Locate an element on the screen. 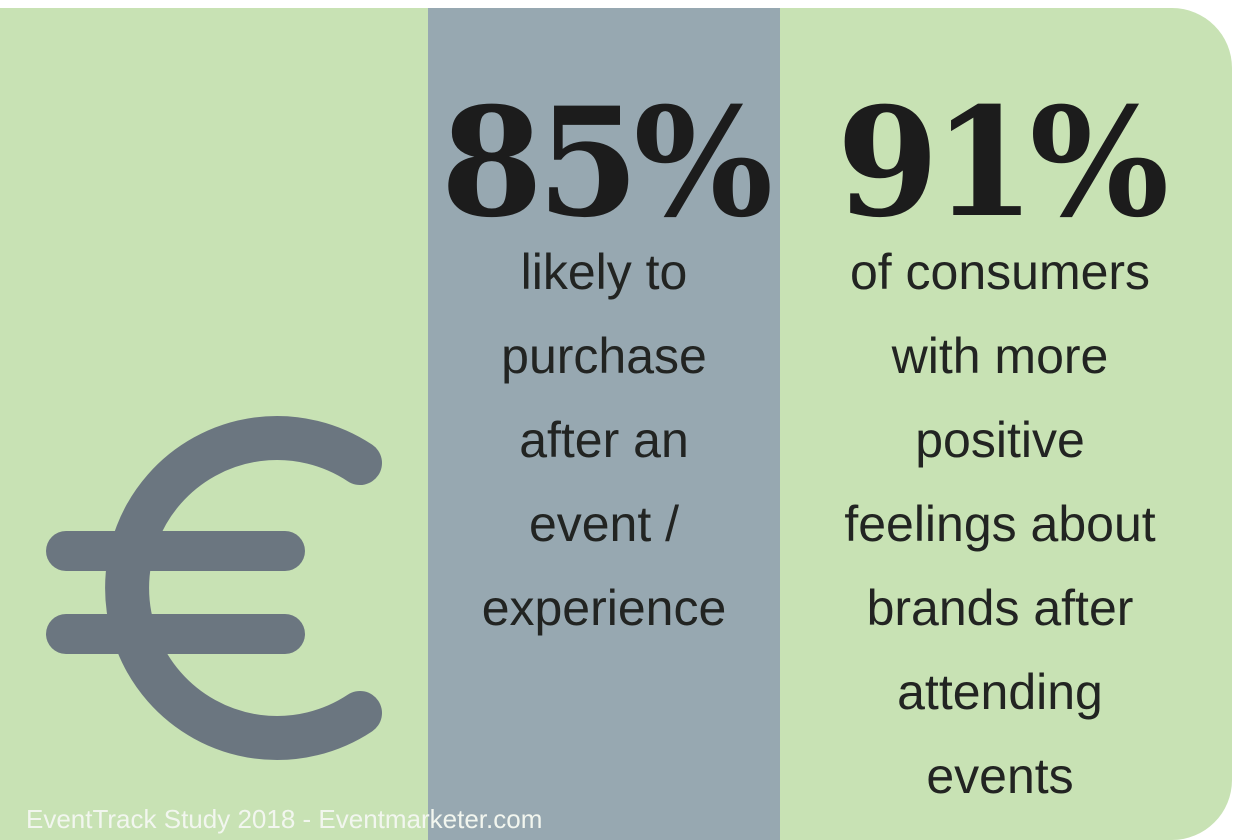 The image size is (1260, 840). stat-value: 91% is located at coordinates (1002, 163).